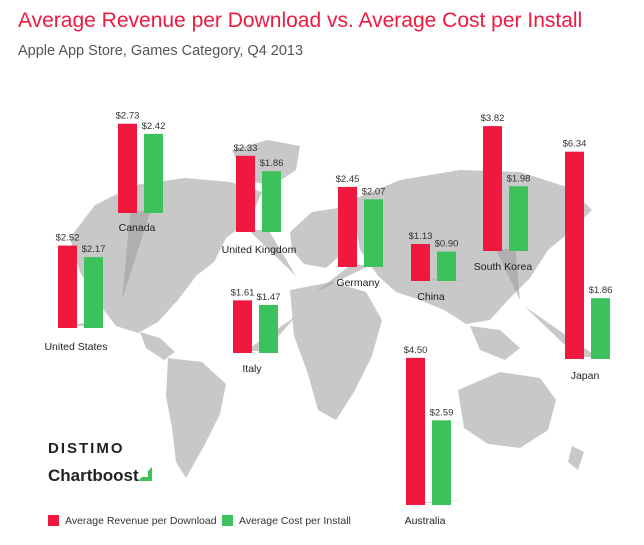 Image resolution: width=644 pixels, height=545 pixels. What do you see at coordinates (429, 436) in the screenshot?
I see `bar-group-australia: $4.50 $2.59 Australia` at bounding box center [429, 436].